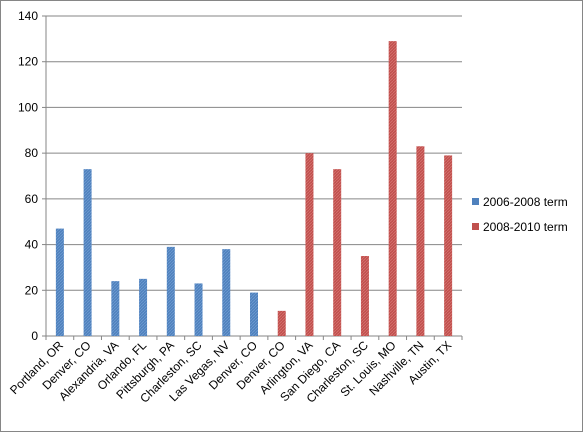  Describe the element at coordinates (28, 16) in the screenshot. I see `y-tick-label: 140` at that location.